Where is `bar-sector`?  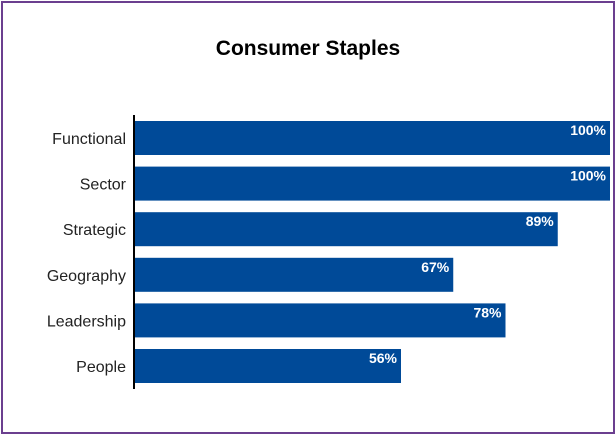 bar-sector is located at coordinates (372, 183).